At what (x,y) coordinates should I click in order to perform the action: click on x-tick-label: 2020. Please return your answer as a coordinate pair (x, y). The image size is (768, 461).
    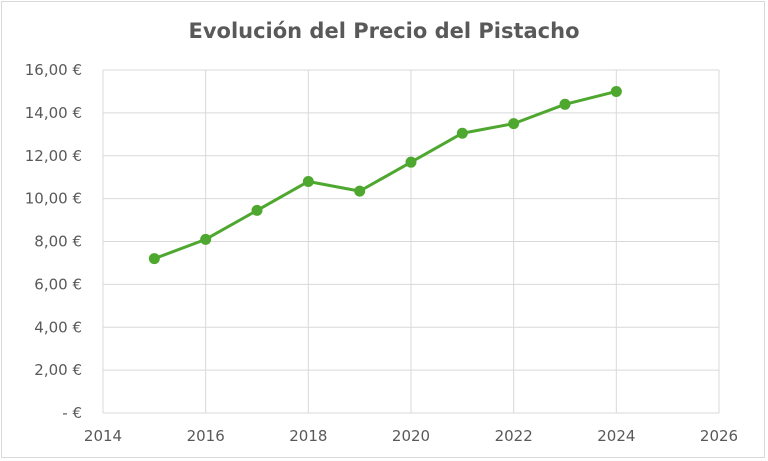
    Looking at the image, I should click on (411, 436).